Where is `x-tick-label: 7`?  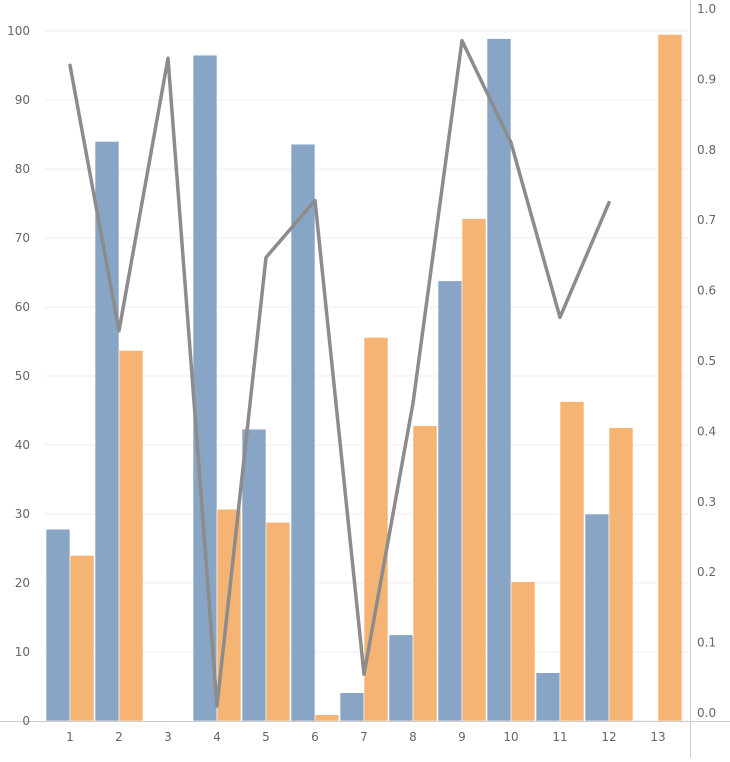
x-tick-label: 7 is located at coordinates (364, 737).